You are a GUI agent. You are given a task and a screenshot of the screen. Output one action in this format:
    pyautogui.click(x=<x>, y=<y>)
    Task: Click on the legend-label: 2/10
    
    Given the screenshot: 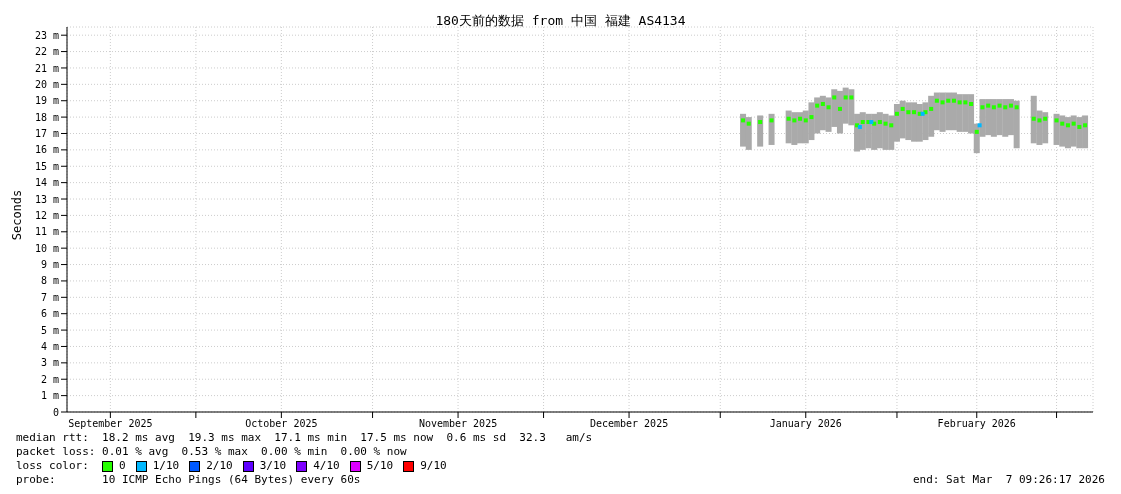 What is the action you would take?
    pyautogui.click(x=219, y=466)
    